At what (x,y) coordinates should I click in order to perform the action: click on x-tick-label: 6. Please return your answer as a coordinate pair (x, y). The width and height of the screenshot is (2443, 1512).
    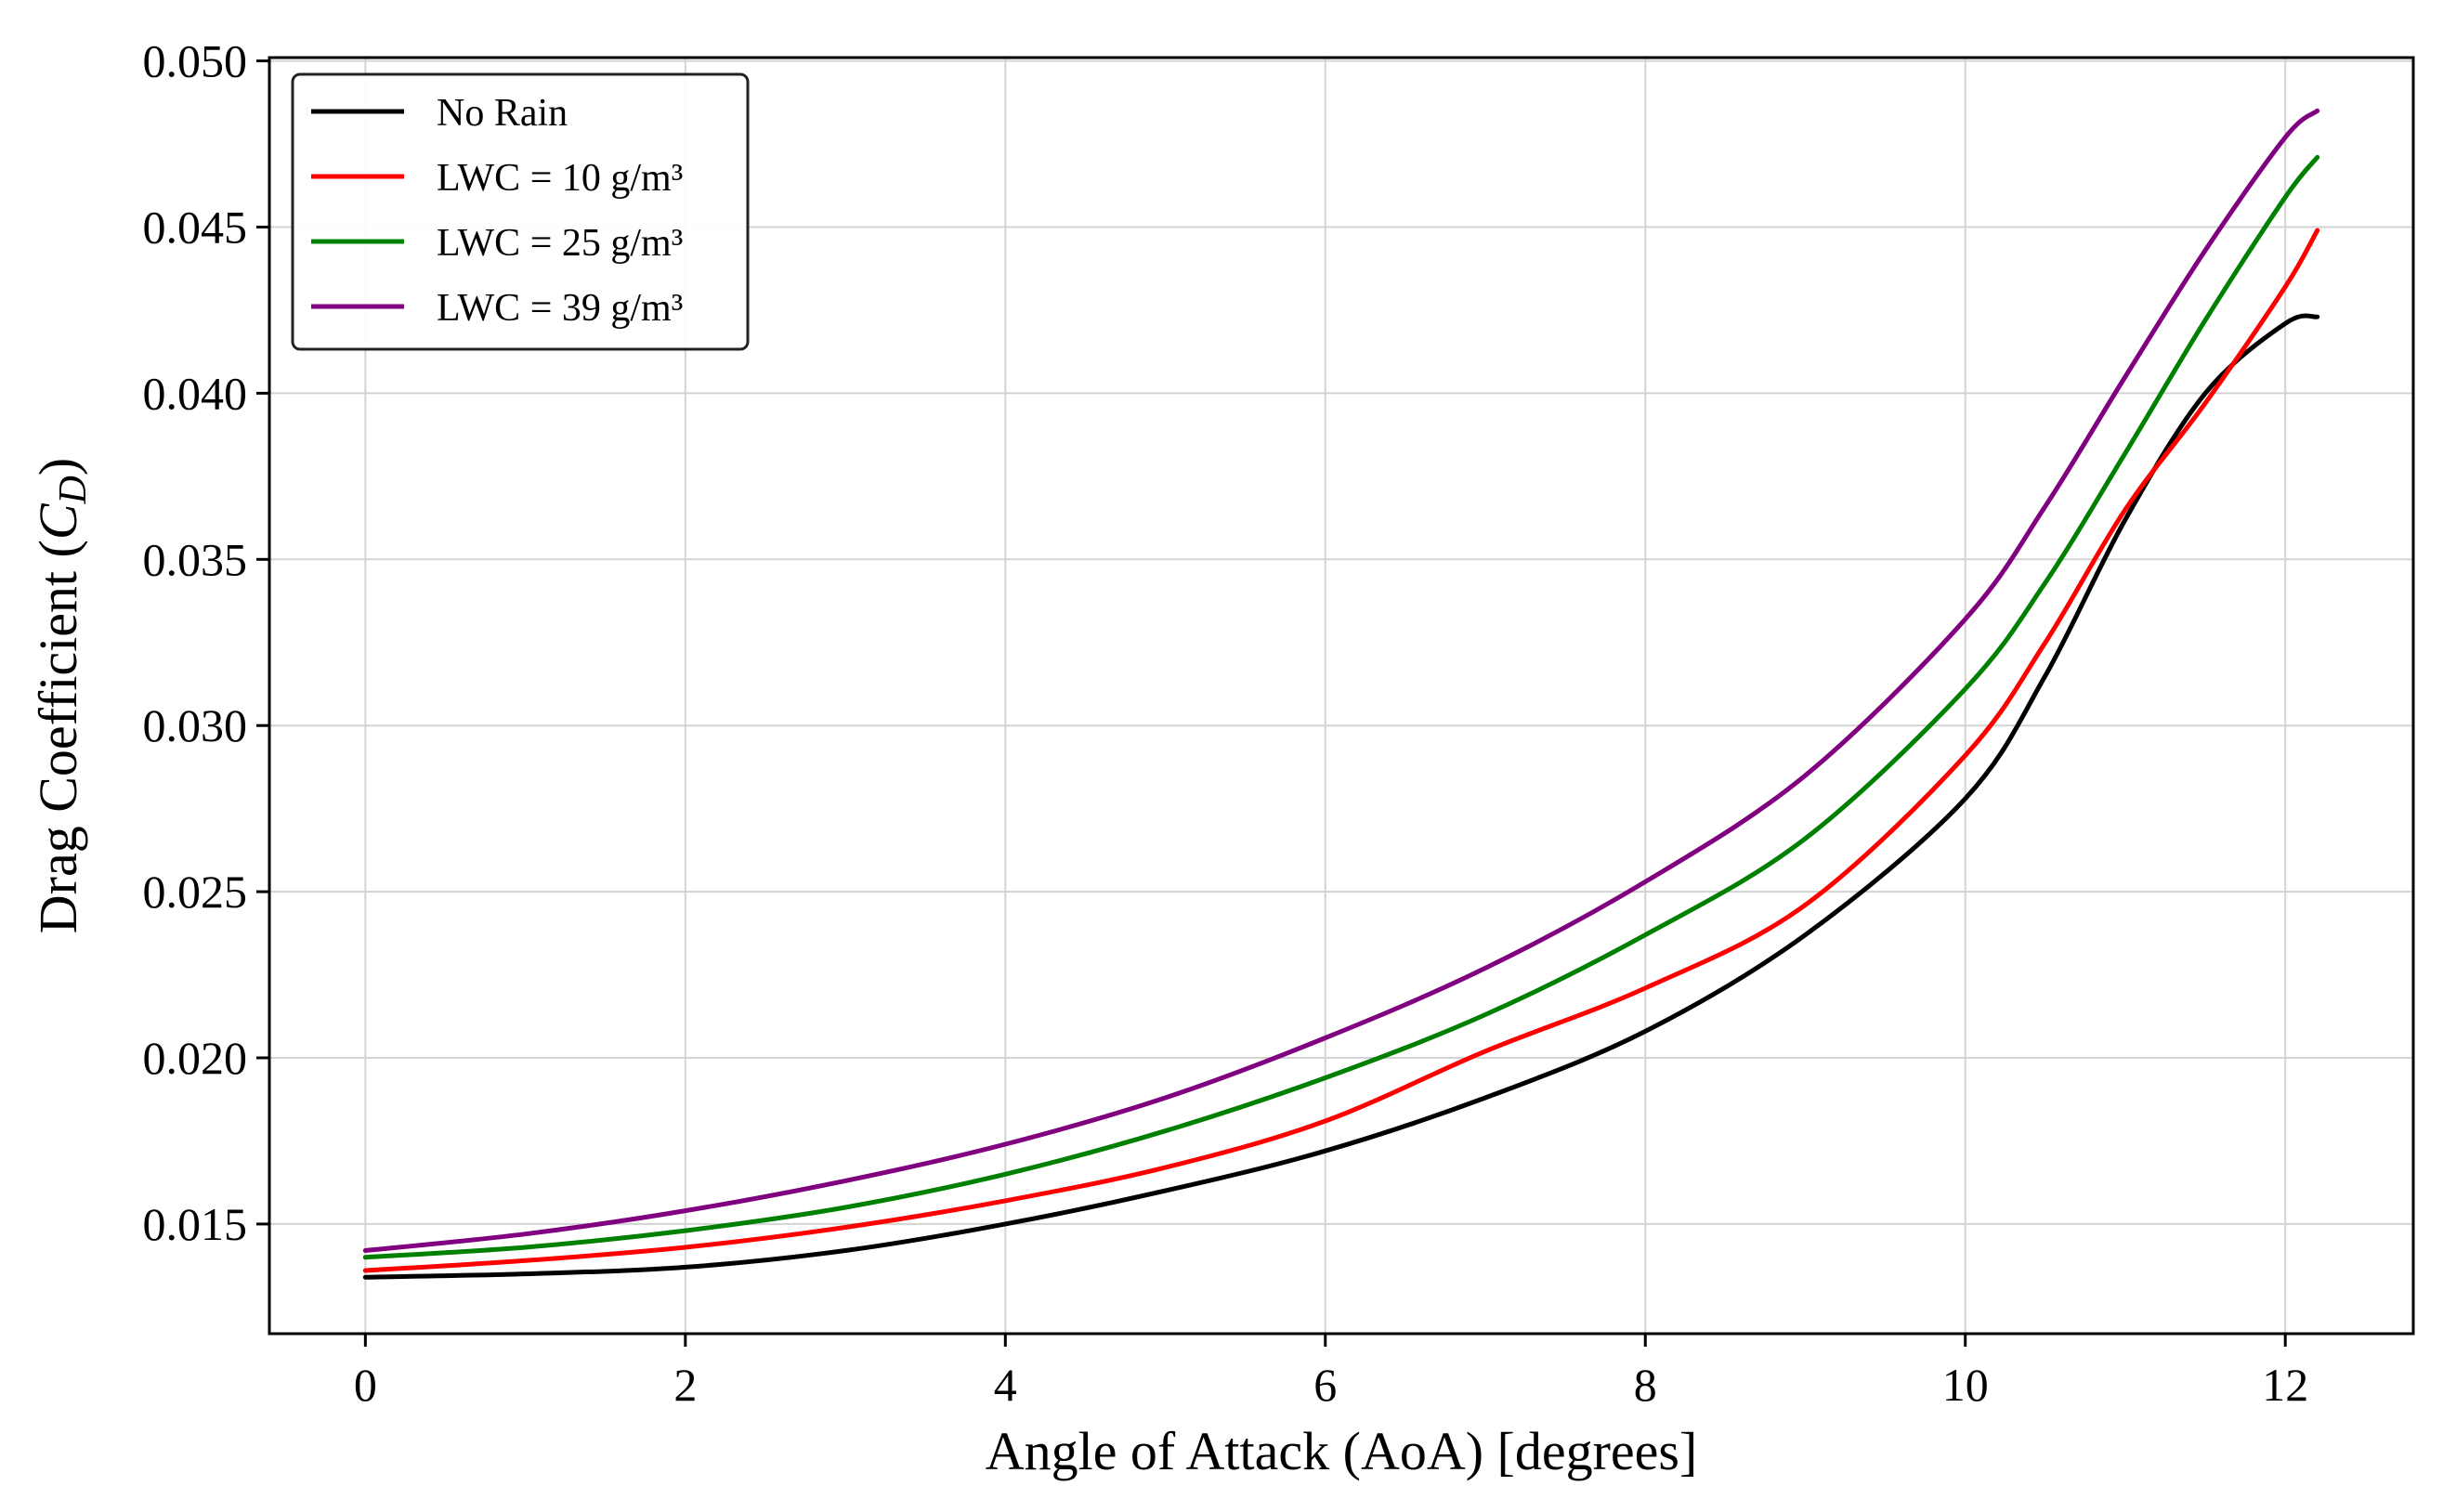
    Looking at the image, I should click on (1325, 1385).